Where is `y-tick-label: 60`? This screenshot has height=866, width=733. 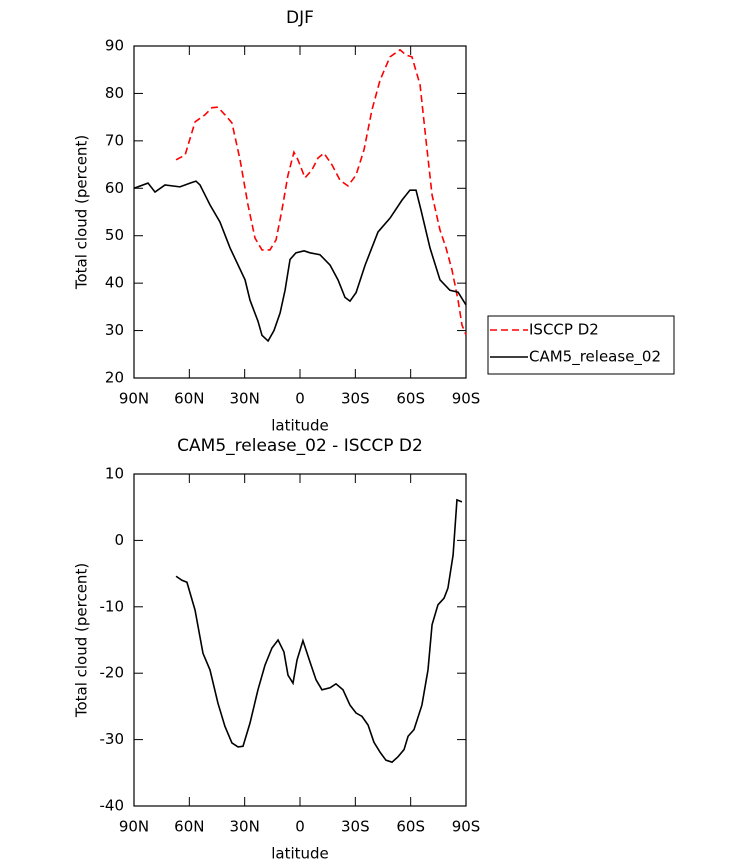
y-tick-label: 60 is located at coordinates (114, 188).